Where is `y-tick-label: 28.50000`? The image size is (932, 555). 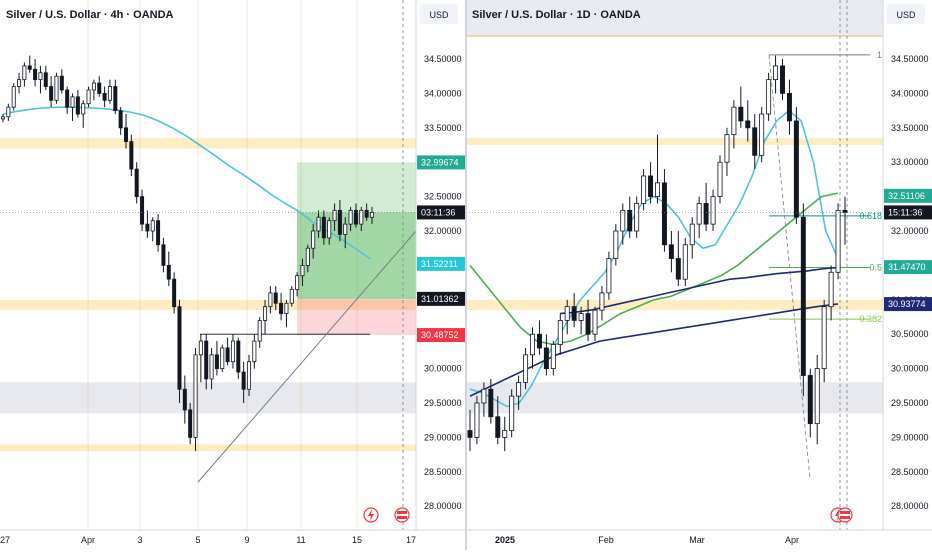 y-tick-label: 28.50000 is located at coordinates (910, 472).